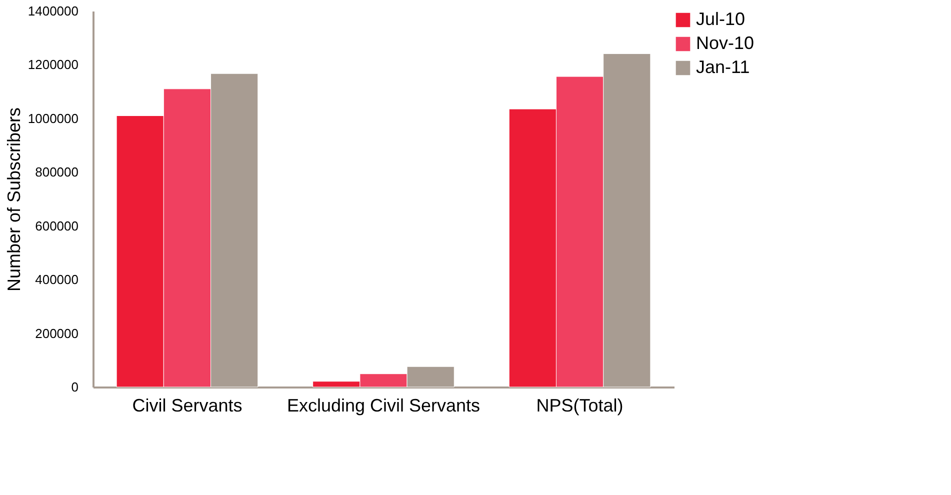  I want to click on y-tick-label: 800000, so click(56, 172).